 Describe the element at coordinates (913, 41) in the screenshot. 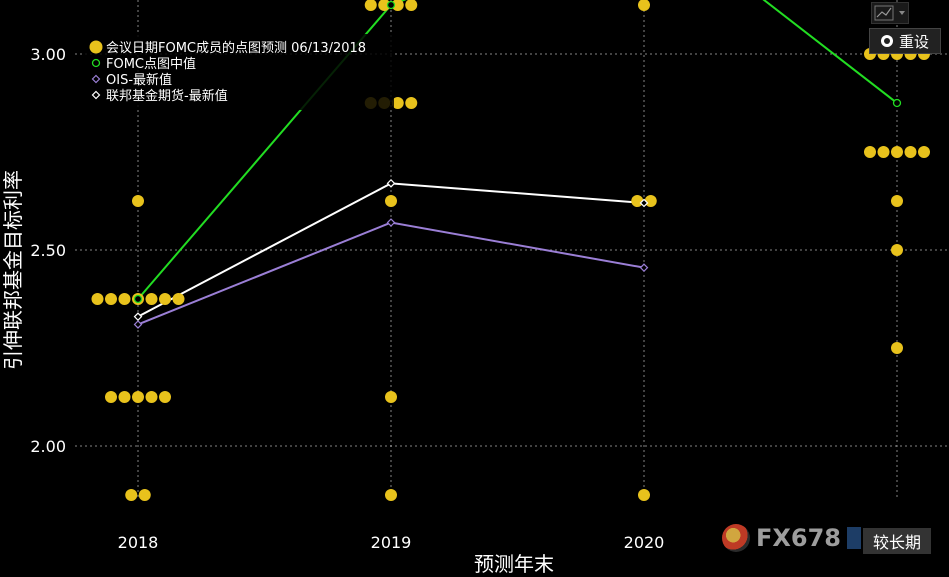

I see `reset-label: 重设` at that location.